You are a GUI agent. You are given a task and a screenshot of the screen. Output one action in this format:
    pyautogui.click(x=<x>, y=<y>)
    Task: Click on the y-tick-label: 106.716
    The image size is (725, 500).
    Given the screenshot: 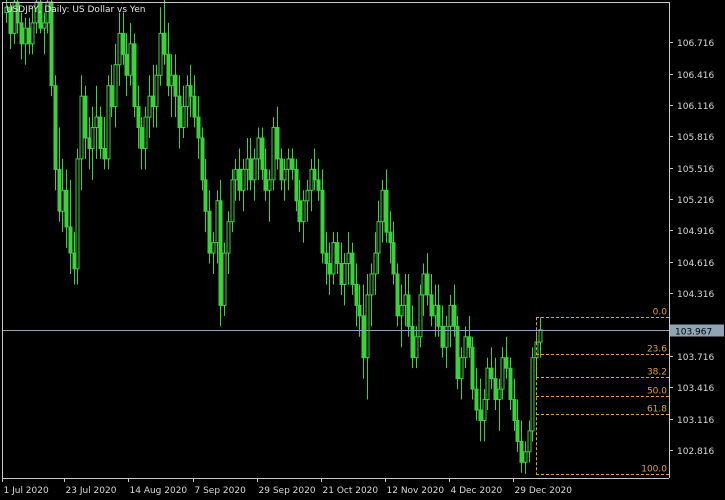 What is the action you would take?
    pyautogui.click(x=695, y=44)
    